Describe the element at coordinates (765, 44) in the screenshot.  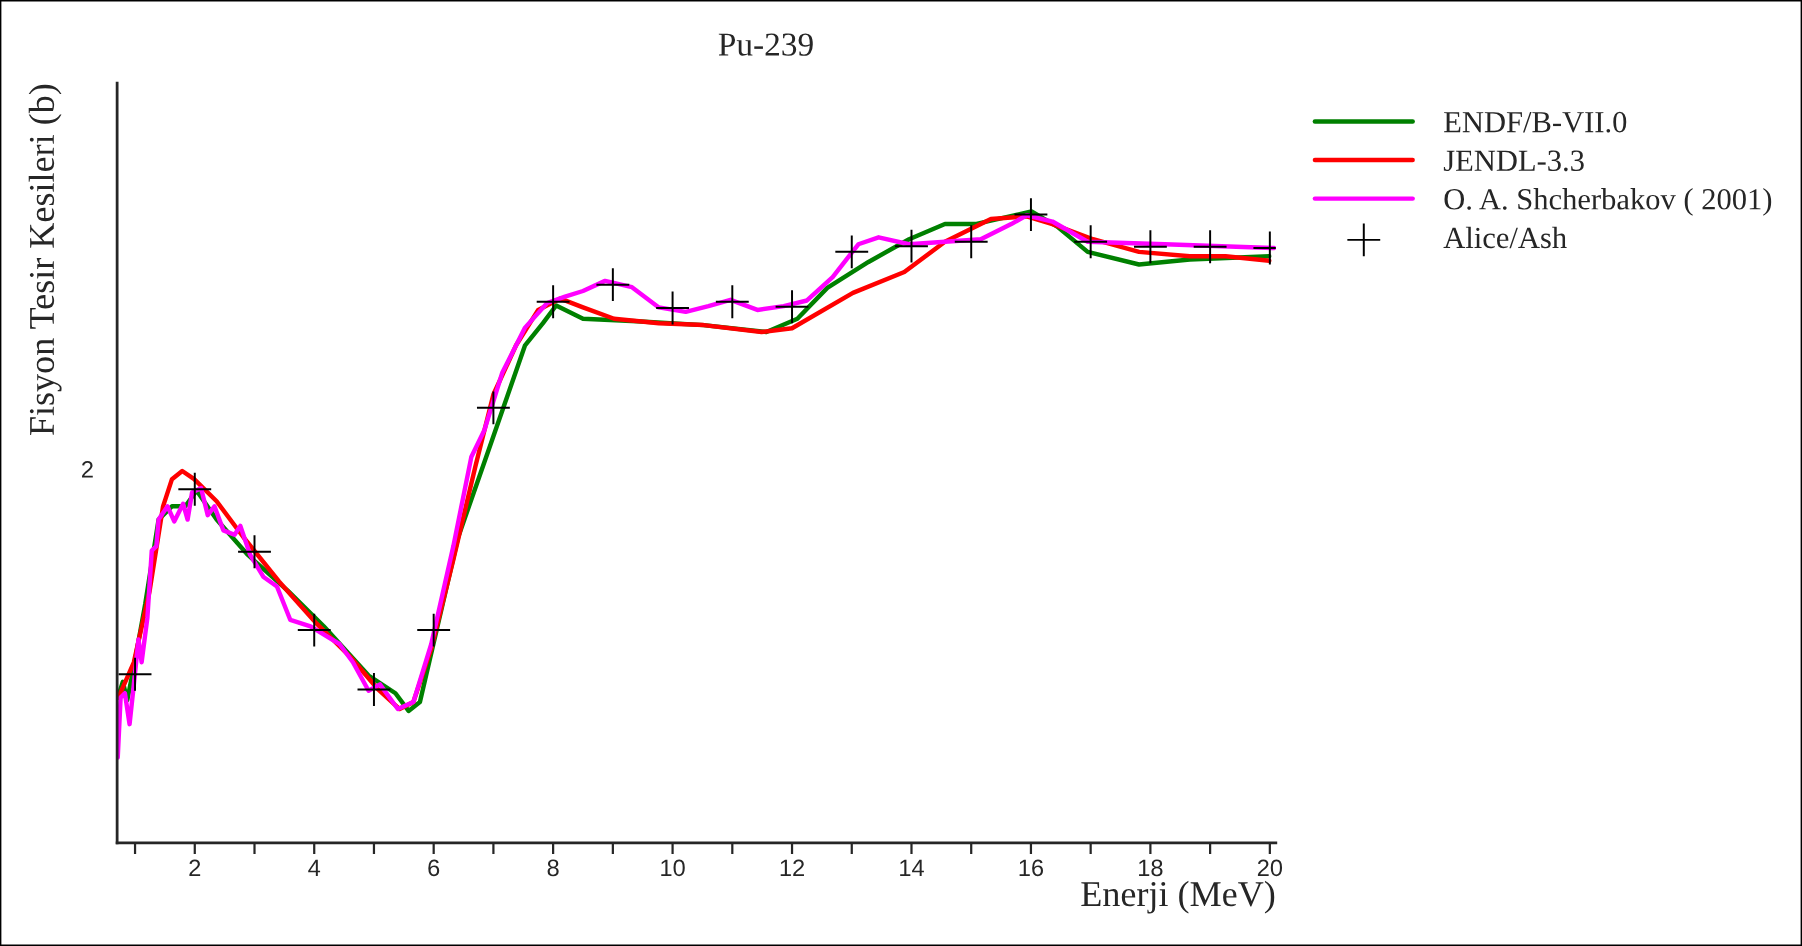
I see `chart-title: Pu-239` at that location.